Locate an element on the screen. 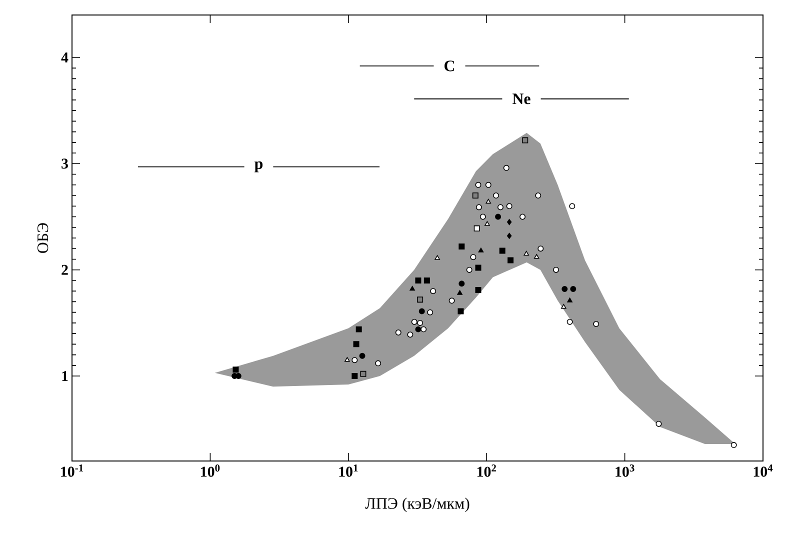  y-tick-label: 1 is located at coordinates (65, 376).